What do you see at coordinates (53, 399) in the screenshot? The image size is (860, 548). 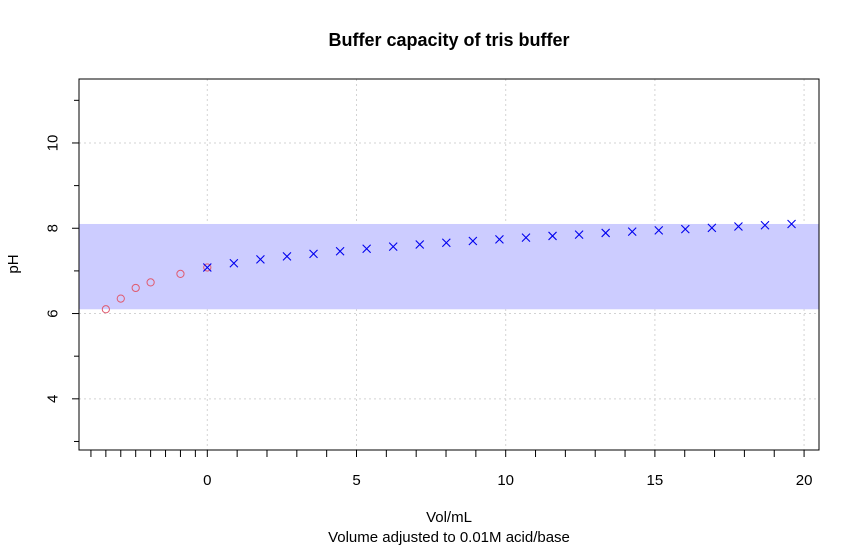 I see `y-tick-label: 4` at bounding box center [53, 399].